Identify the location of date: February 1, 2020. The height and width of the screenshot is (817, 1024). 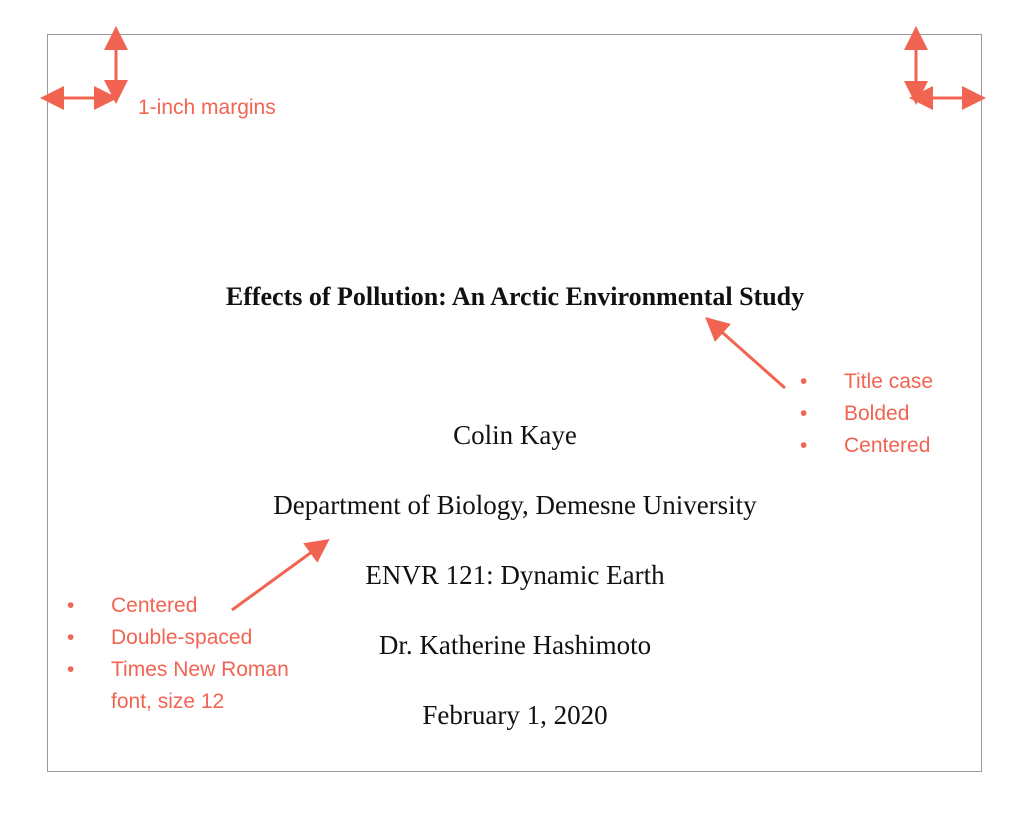
(515, 715).